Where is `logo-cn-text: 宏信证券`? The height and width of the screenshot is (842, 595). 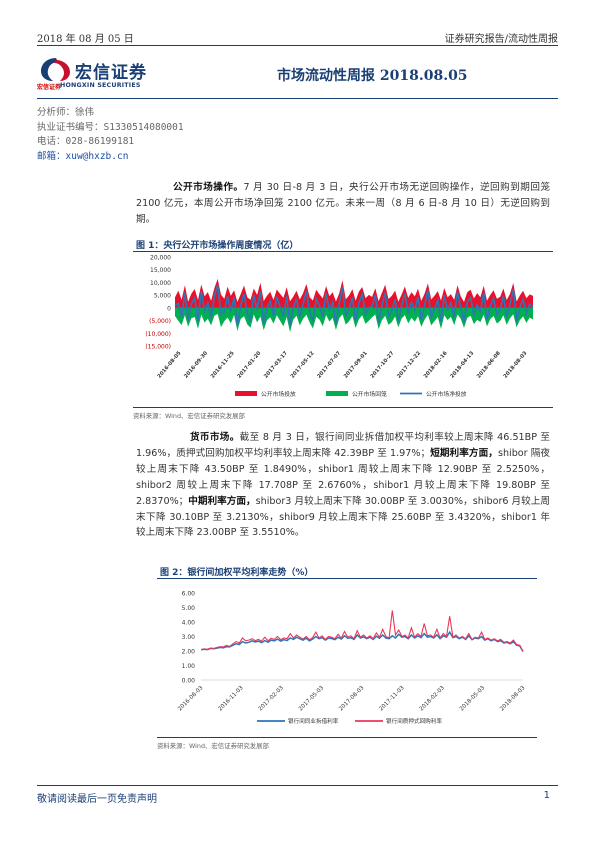
logo-cn-text: 宏信证券 is located at coordinates (49, 87).